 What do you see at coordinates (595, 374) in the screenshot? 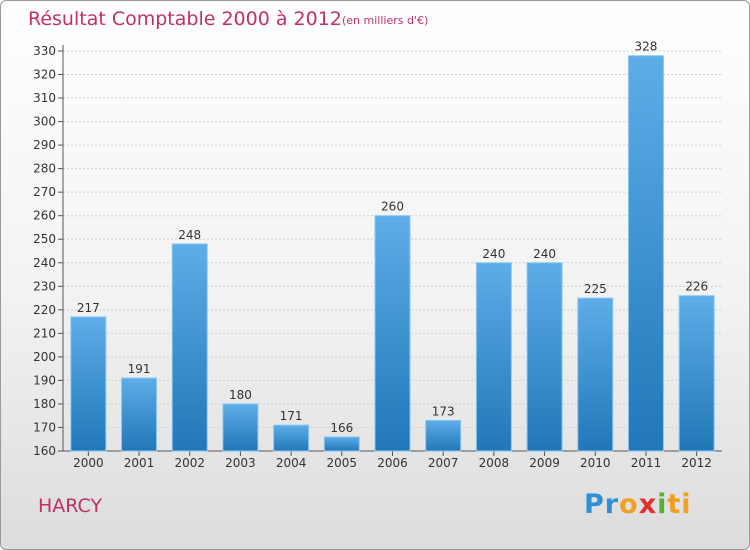
I see `bar-2010` at bounding box center [595, 374].